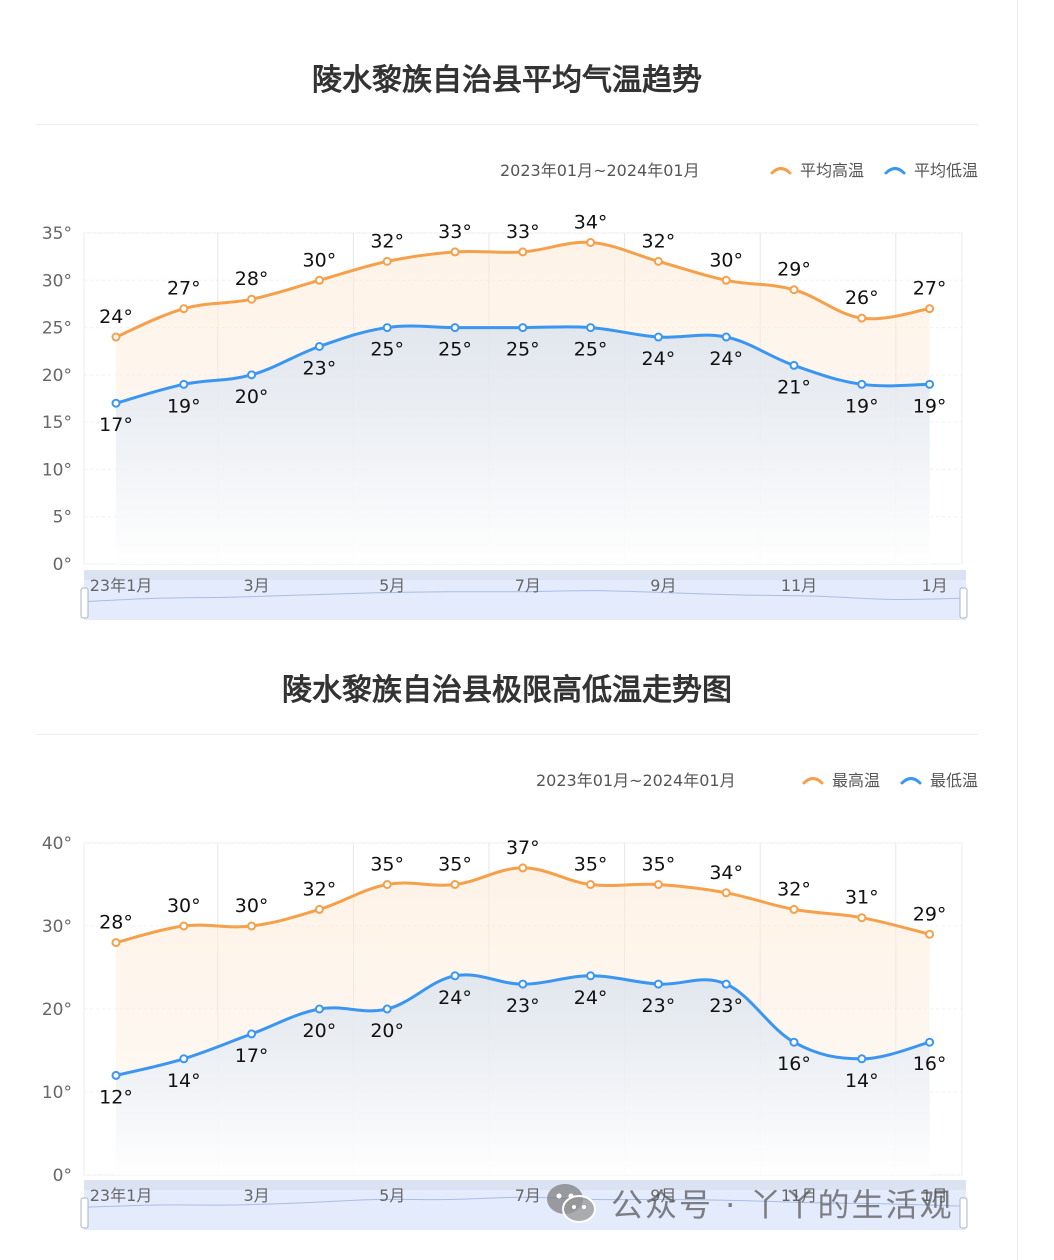  I want to click on legend-item-low: 平均低温, so click(931, 169).